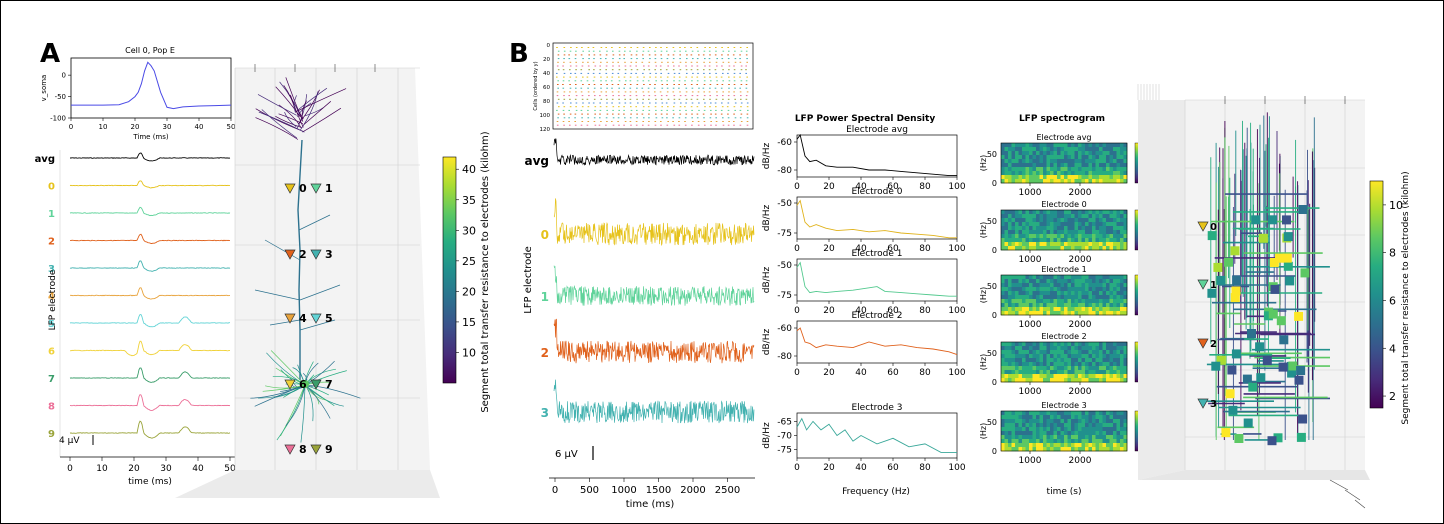 This screenshot has width=1444, height=524. I want to click on b-morph-electrode-label: 1, so click(1213, 285).